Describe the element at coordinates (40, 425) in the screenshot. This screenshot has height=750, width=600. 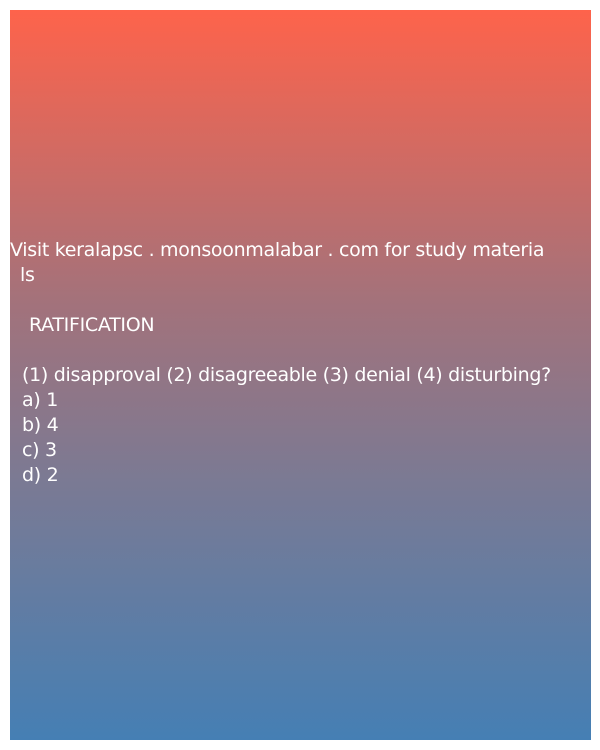
I see `option-b: b) 4` at that location.